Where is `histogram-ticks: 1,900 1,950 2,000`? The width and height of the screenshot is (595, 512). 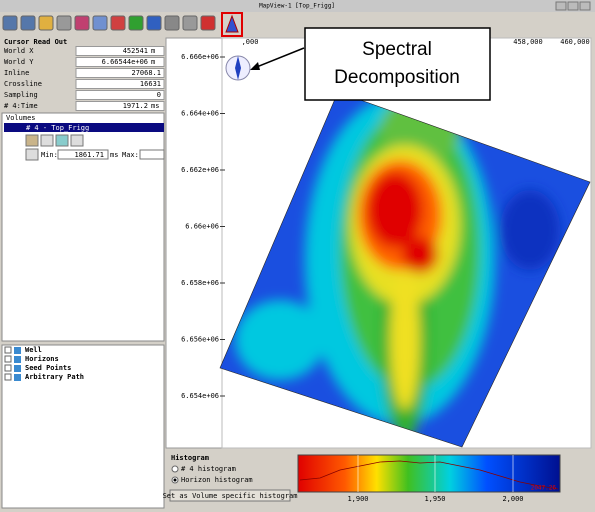 histogram-ticks: 1,900 1,950 2,000 is located at coordinates (435, 479).